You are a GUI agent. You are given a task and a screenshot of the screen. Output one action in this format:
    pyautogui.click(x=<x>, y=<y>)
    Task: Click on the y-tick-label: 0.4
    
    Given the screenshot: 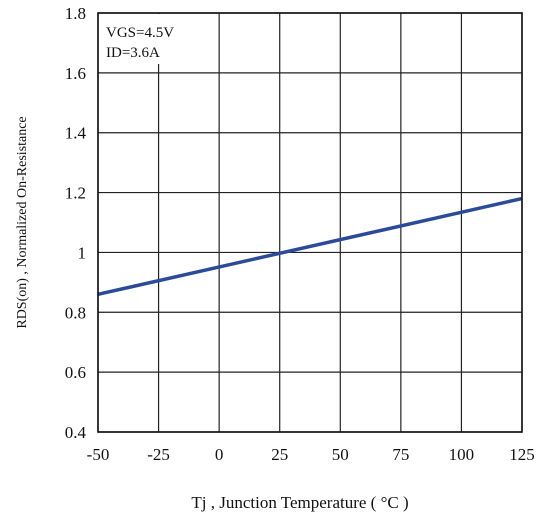 What is the action you would take?
    pyautogui.click(x=76, y=432)
    